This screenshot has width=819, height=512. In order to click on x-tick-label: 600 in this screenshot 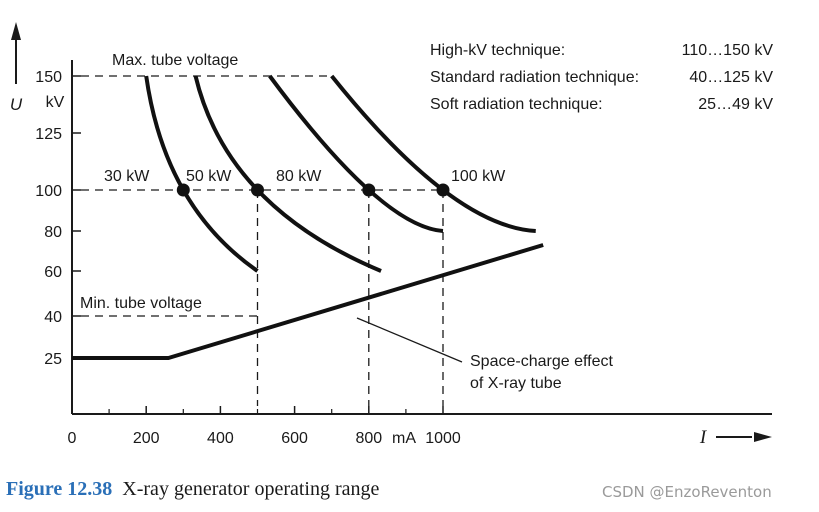, I will do `click(294, 438)`.